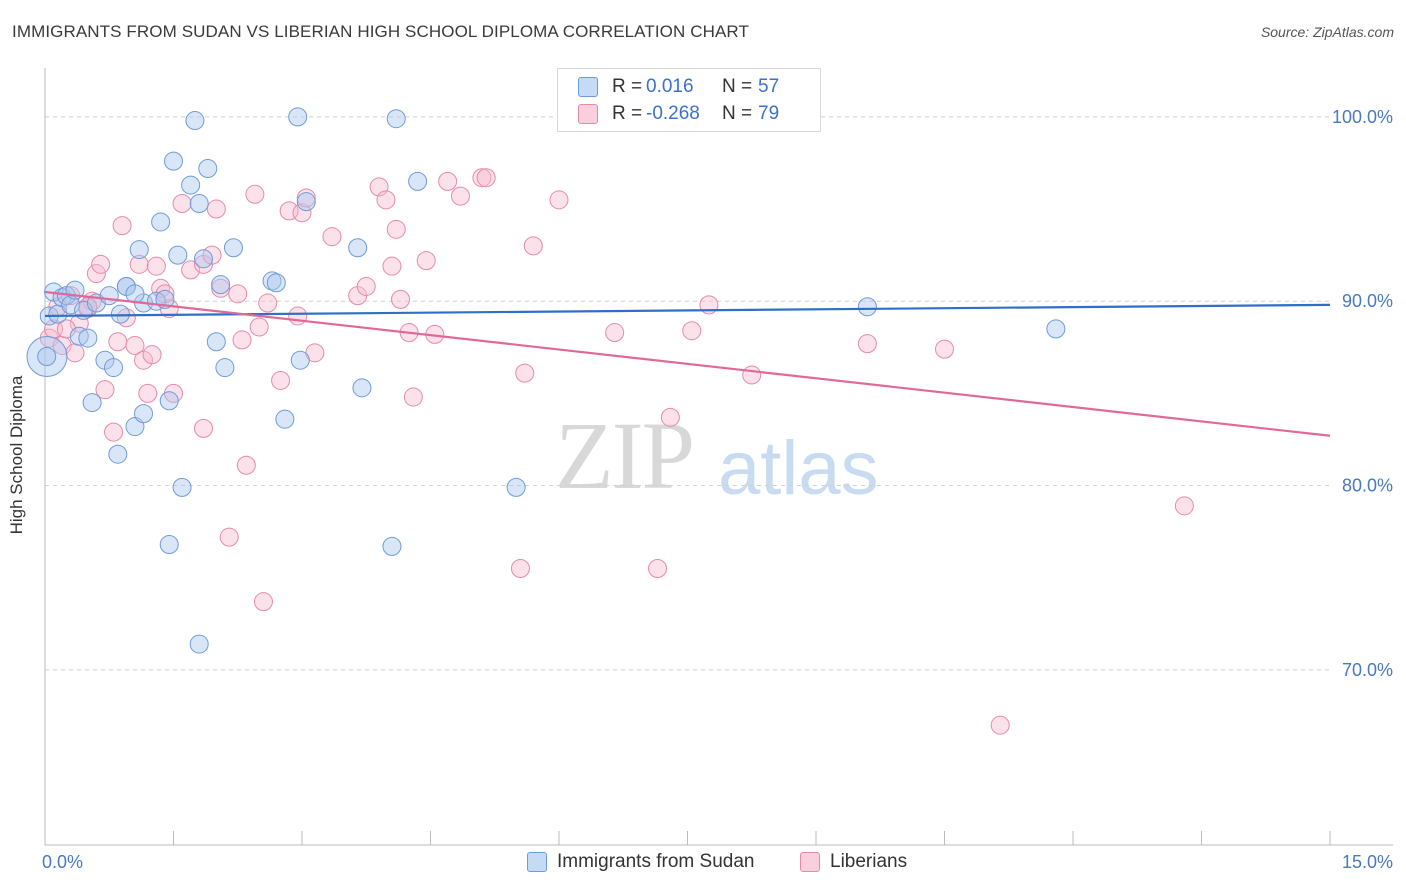 The image size is (1406, 892). I want to click on n-value: 57, so click(769, 86).